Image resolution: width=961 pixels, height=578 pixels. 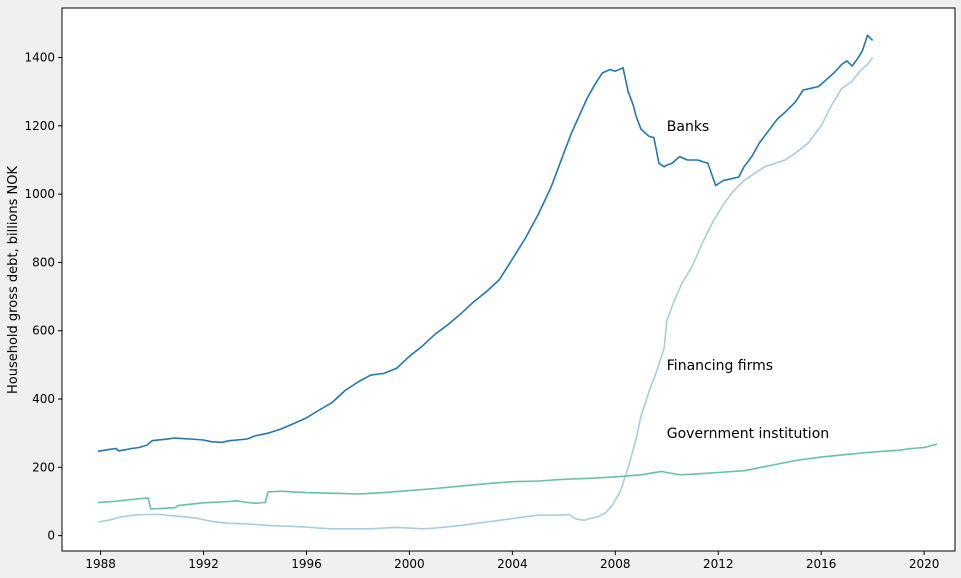 I want to click on annotation-label: Government institution, so click(x=748, y=434).